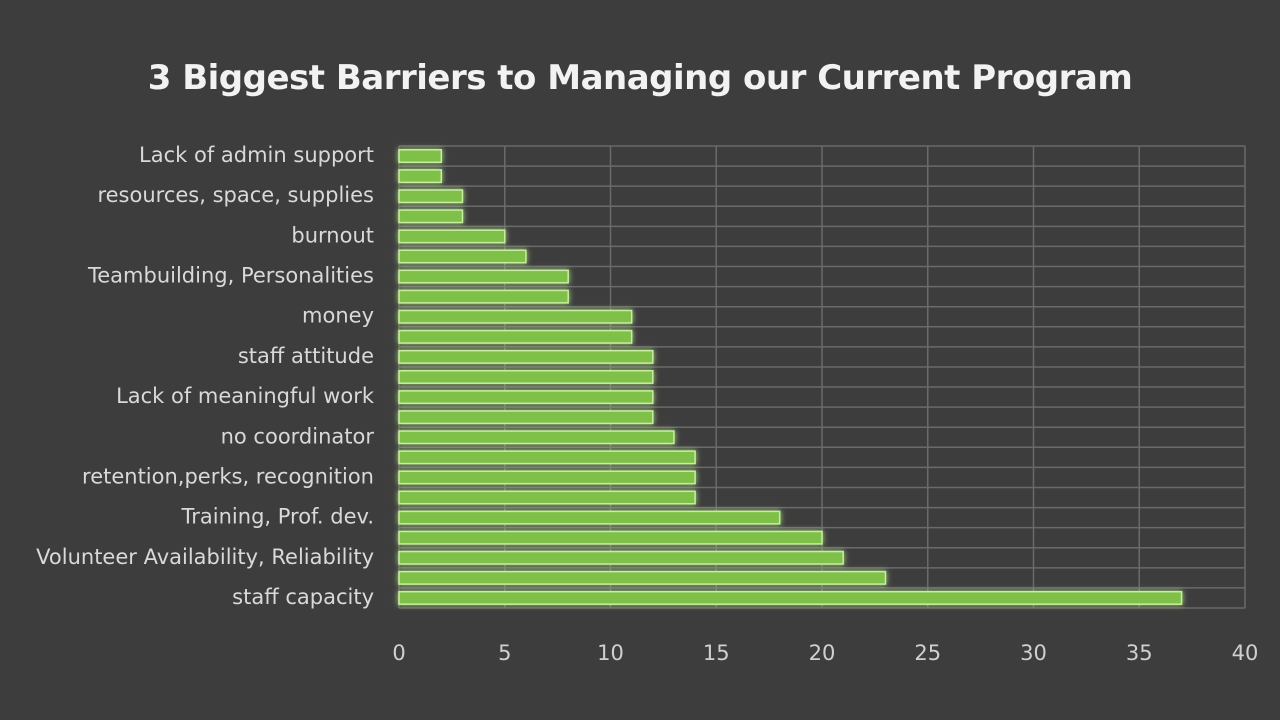 The height and width of the screenshot is (720, 1280). What do you see at coordinates (716, 653) in the screenshot?
I see `x-tick-label-3: 15` at bounding box center [716, 653].